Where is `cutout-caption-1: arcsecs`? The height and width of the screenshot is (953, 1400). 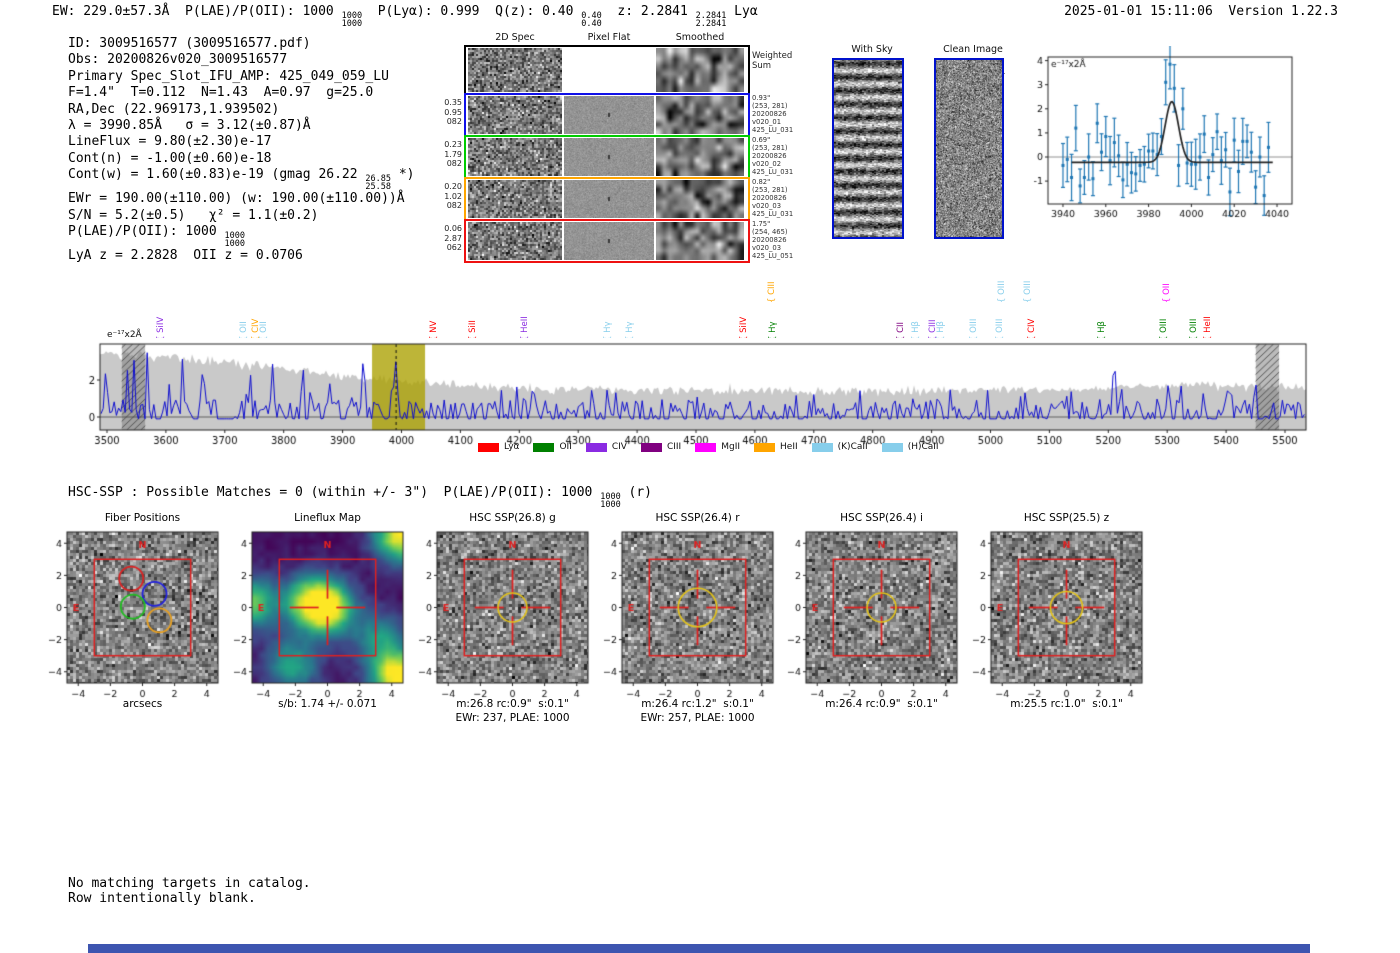
cutout-caption-1: arcsecs is located at coordinates (142, 704).